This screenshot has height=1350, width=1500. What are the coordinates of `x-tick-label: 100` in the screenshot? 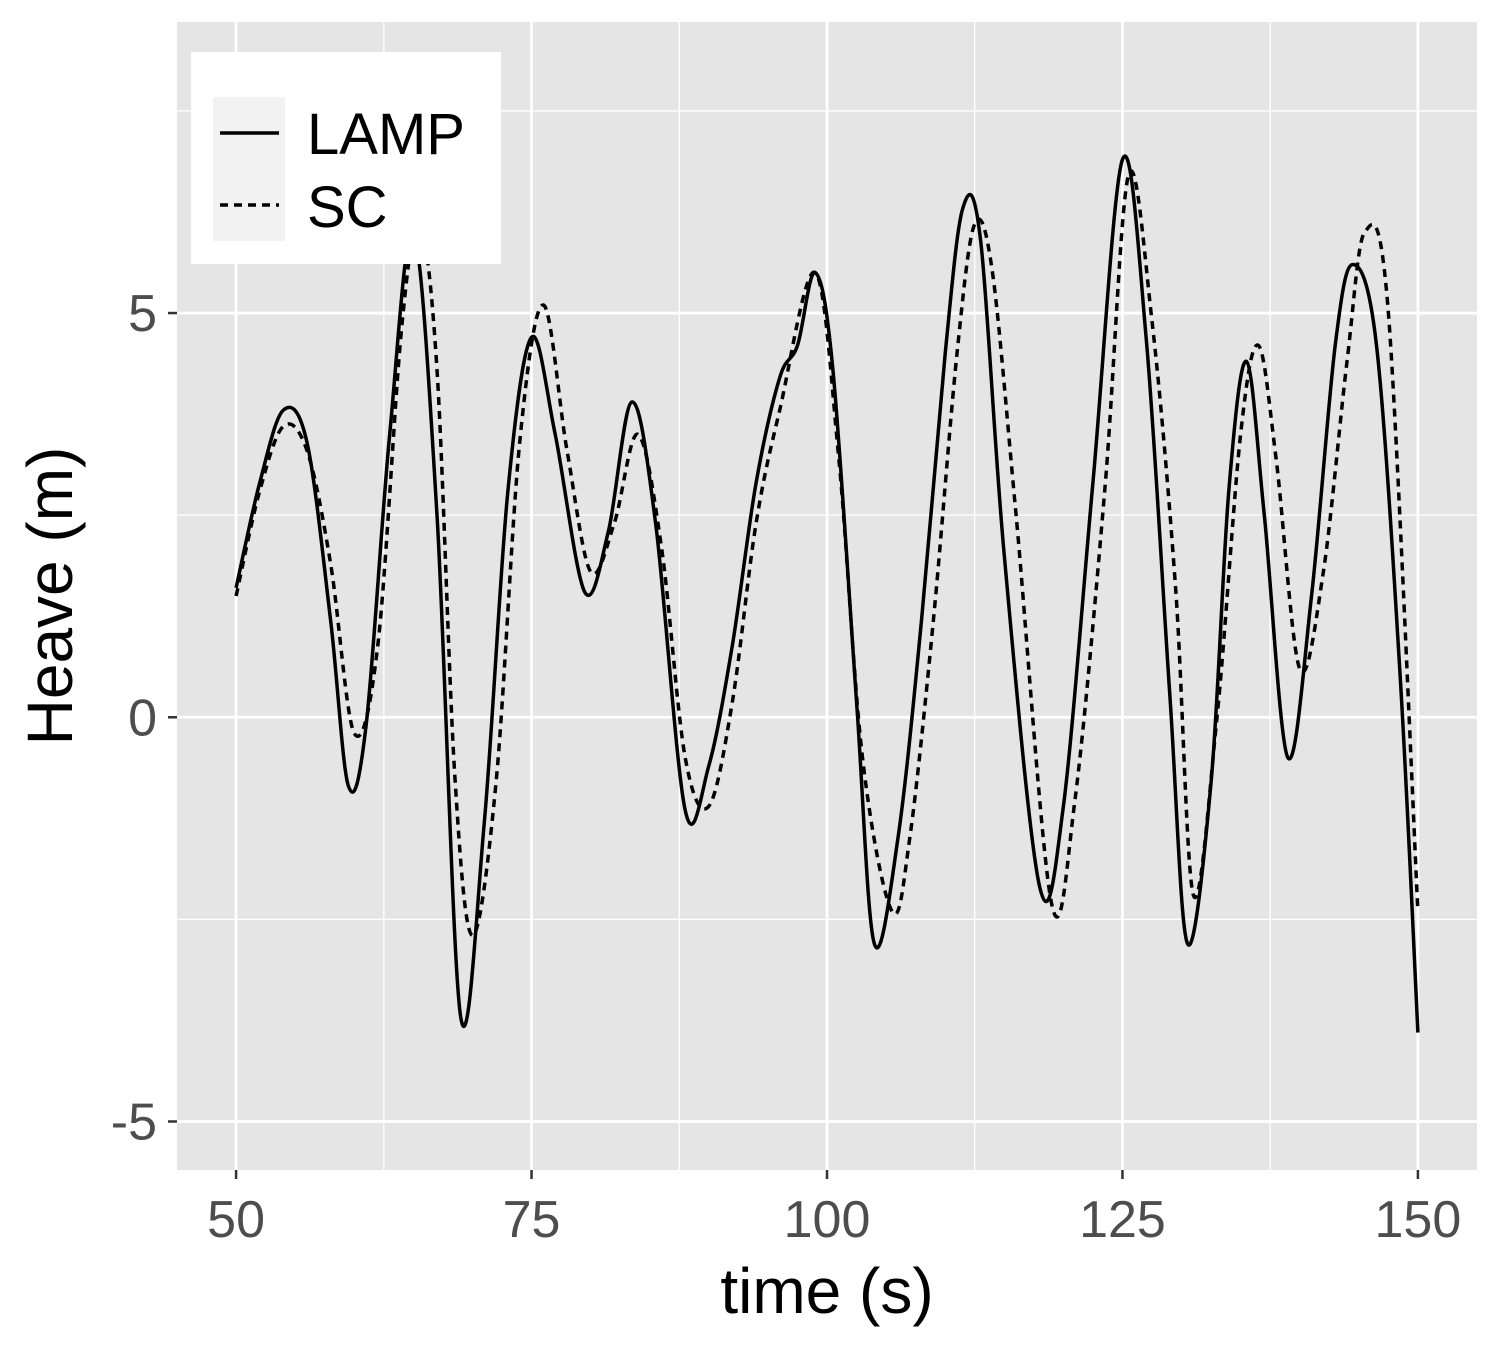 It's located at (827, 1220).